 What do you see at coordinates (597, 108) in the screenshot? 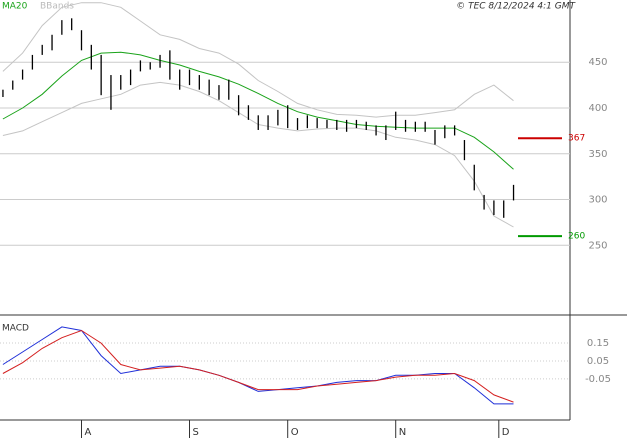
I see `y-tick-label: 400` at bounding box center [597, 108].